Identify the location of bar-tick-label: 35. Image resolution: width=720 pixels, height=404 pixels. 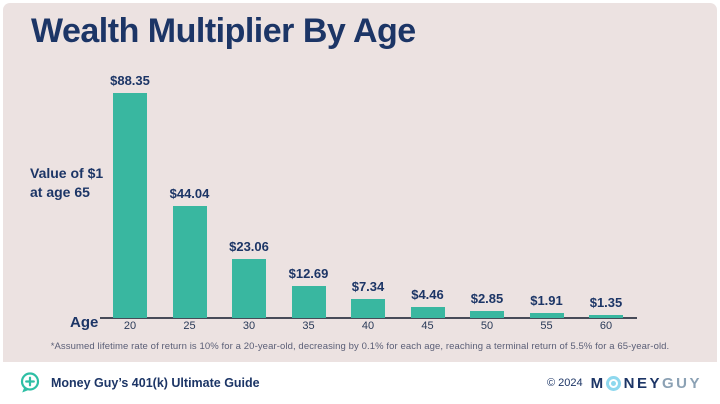
(308, 326).